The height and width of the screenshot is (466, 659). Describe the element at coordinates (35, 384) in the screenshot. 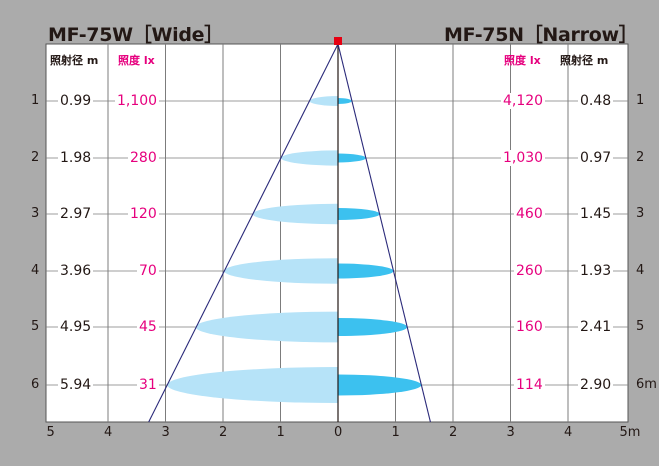

I see `wide-depth-label: 6` at that location.